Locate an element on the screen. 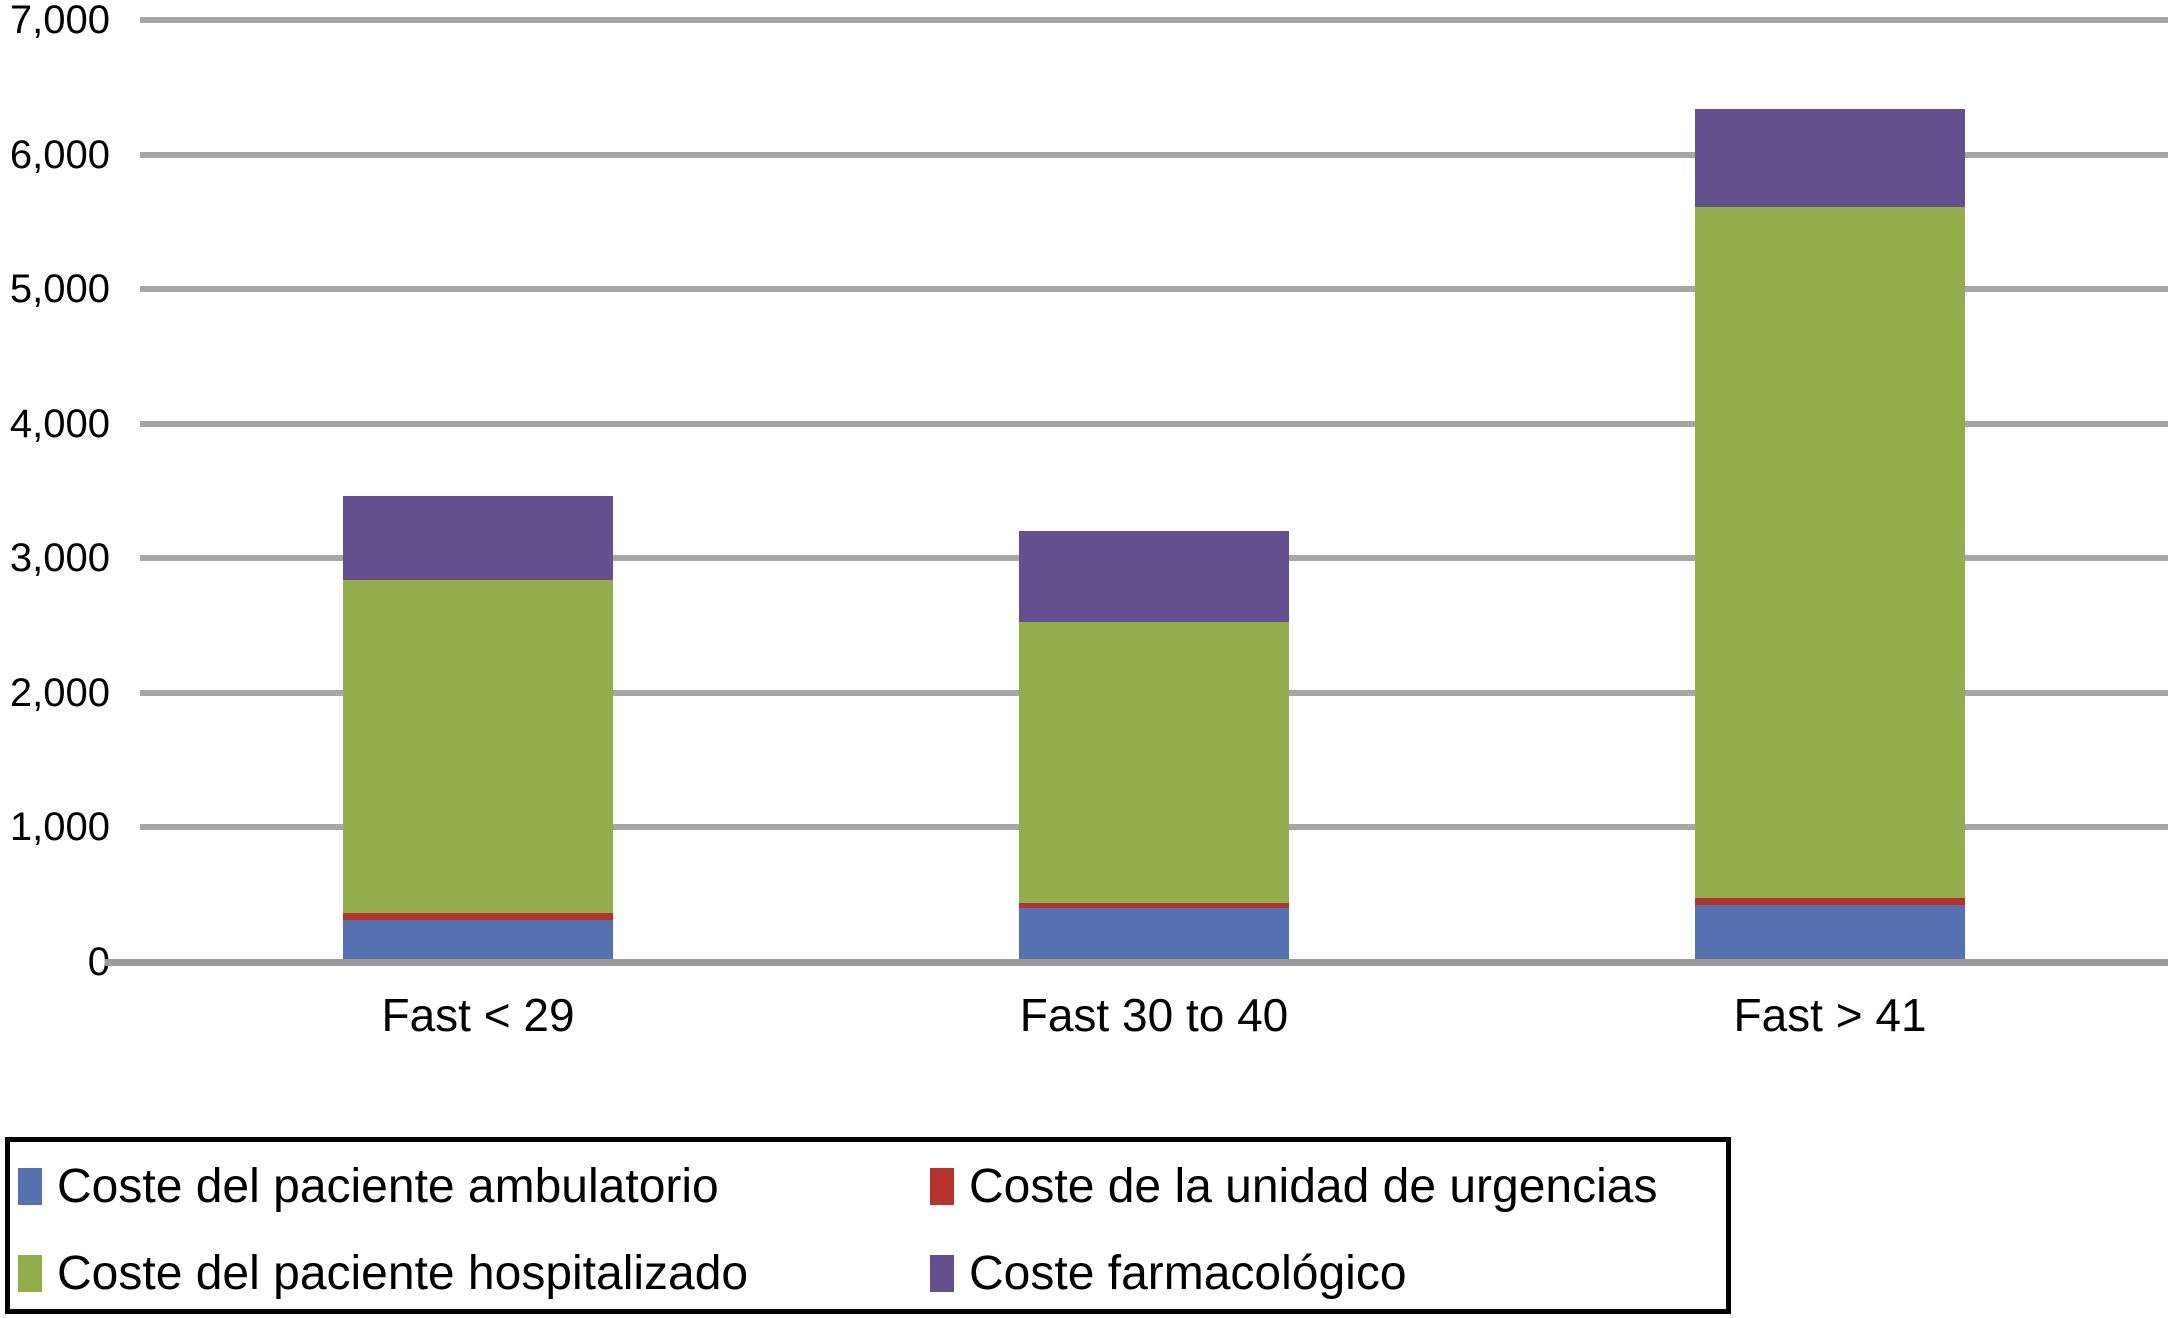 The width and height of the screenshot is (2168, 1318). legend-item-label: Coste de la unidad de urgencias is located at coordinates (1313, 1186).